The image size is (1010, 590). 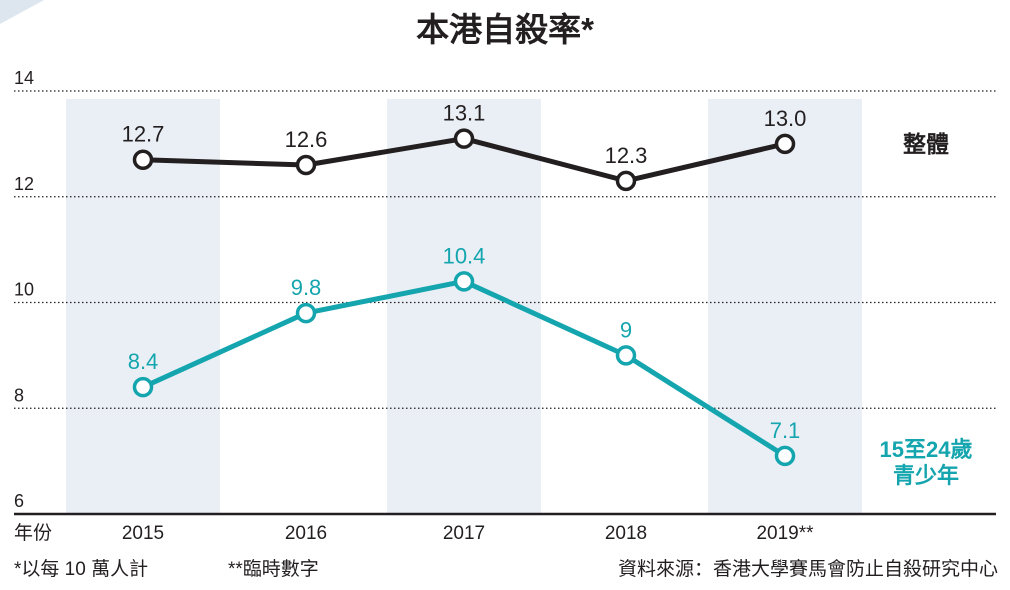 What do you see at coordinates (306, 287) in the screenshot?
I see `data-label: 9.8` at bounding box center [306, 287].